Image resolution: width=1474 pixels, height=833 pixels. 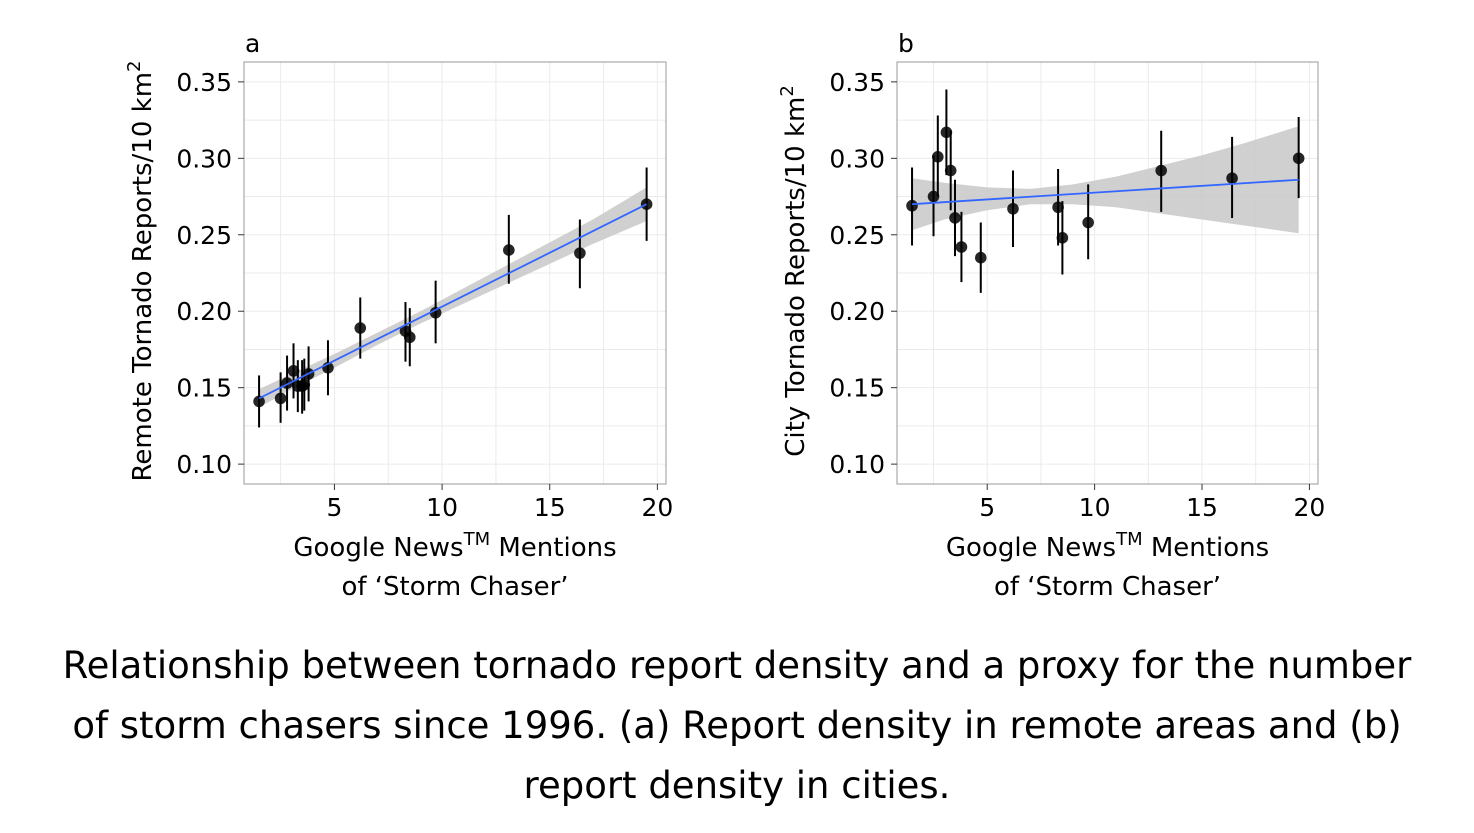 I want to click on panel-label: a, so click(x=252, y=43).